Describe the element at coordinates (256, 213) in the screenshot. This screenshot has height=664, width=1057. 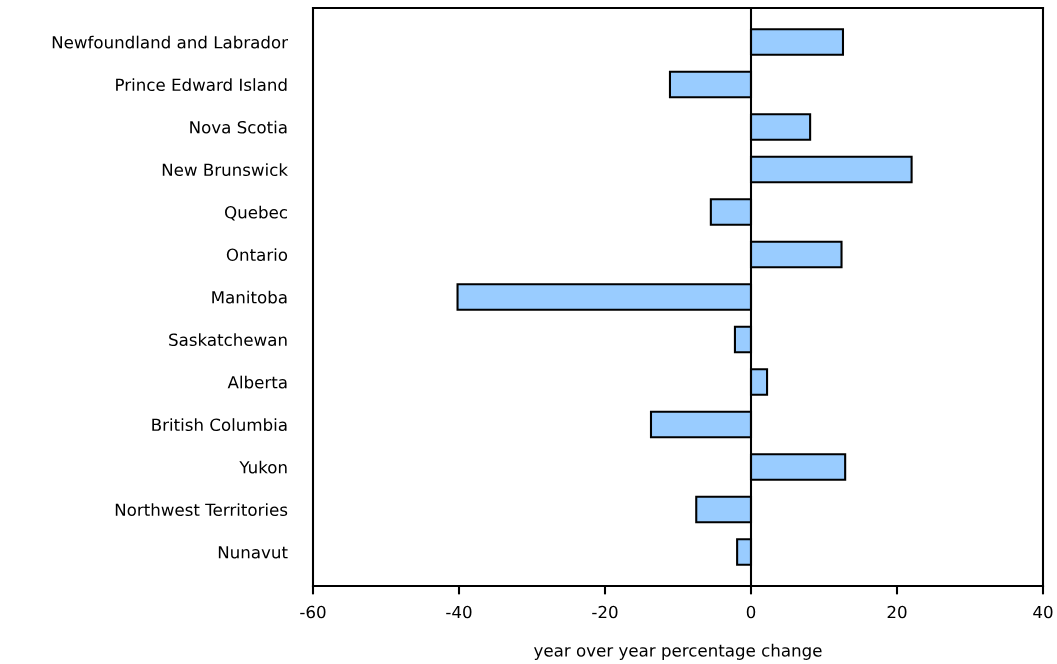
I see `y-tick-label: Quebec` at that location.